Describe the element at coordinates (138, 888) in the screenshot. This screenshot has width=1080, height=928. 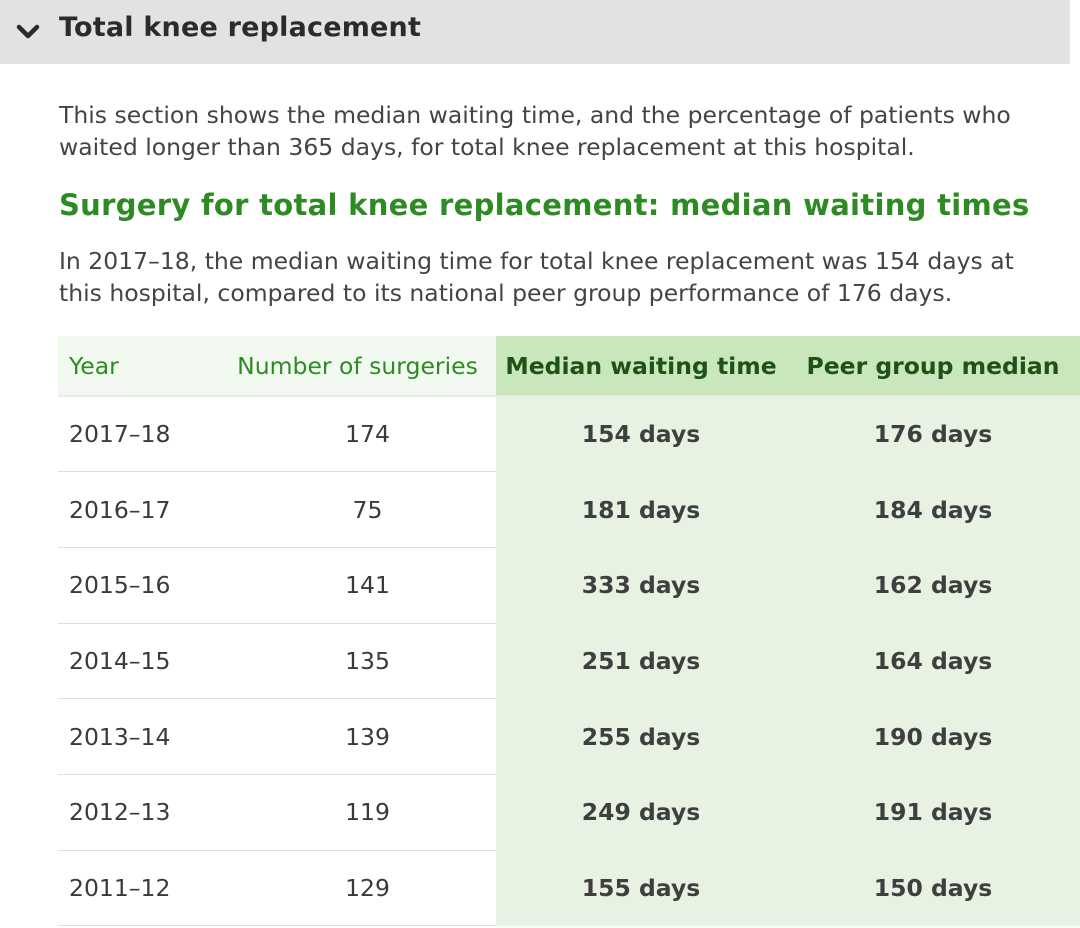
I see `year-cell: 2011–12` at that location.